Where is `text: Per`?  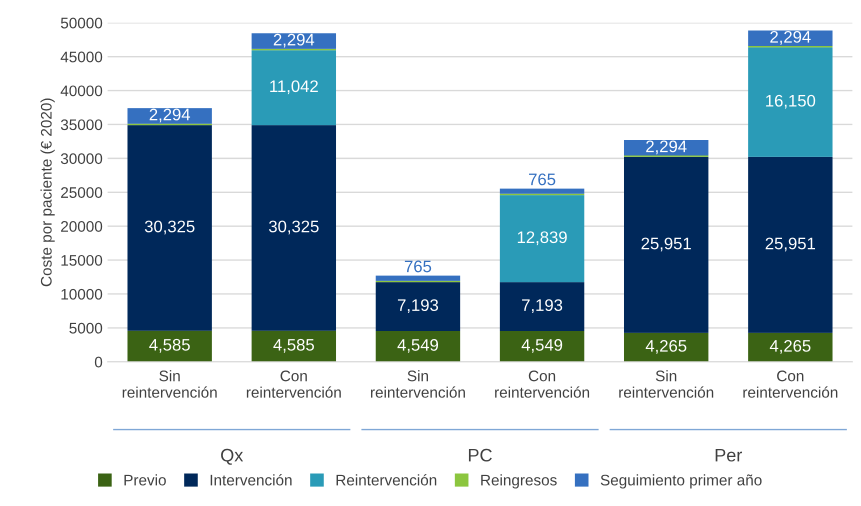 text: Per is located at coordinates (729, 455).